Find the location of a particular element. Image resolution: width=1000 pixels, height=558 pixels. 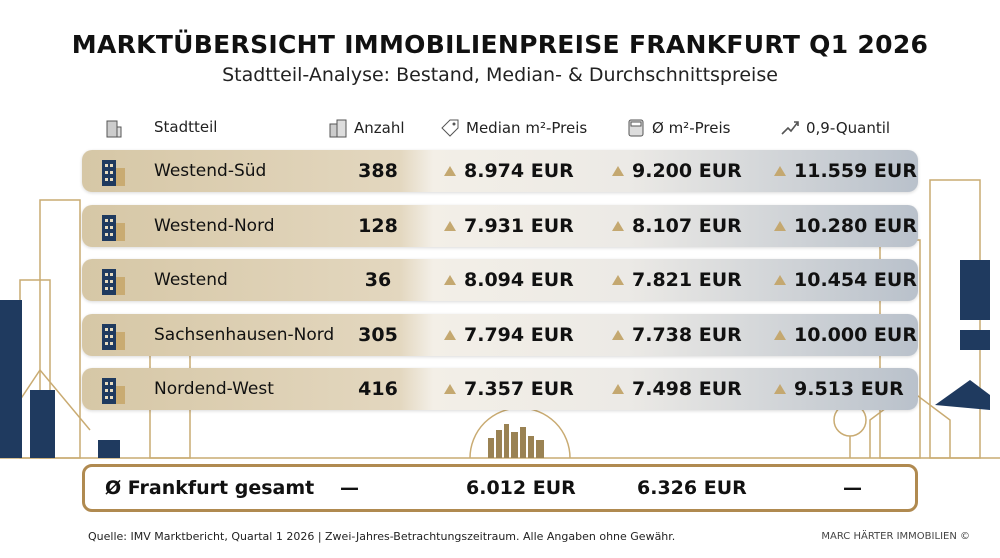

avg-cell: 9.200 EUR is located at coordinates (677, 171).